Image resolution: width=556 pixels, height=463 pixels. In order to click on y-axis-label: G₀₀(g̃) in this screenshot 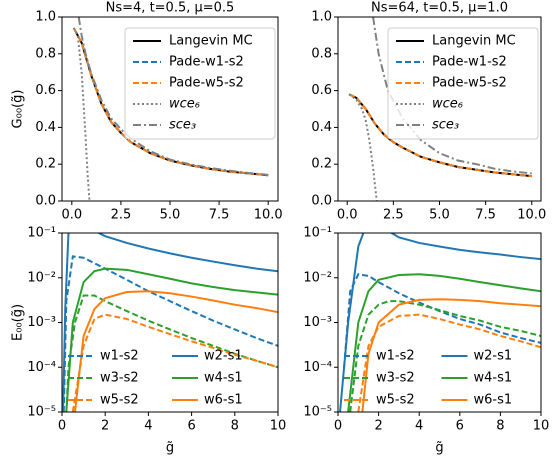, I will do `click(18, 109)`.